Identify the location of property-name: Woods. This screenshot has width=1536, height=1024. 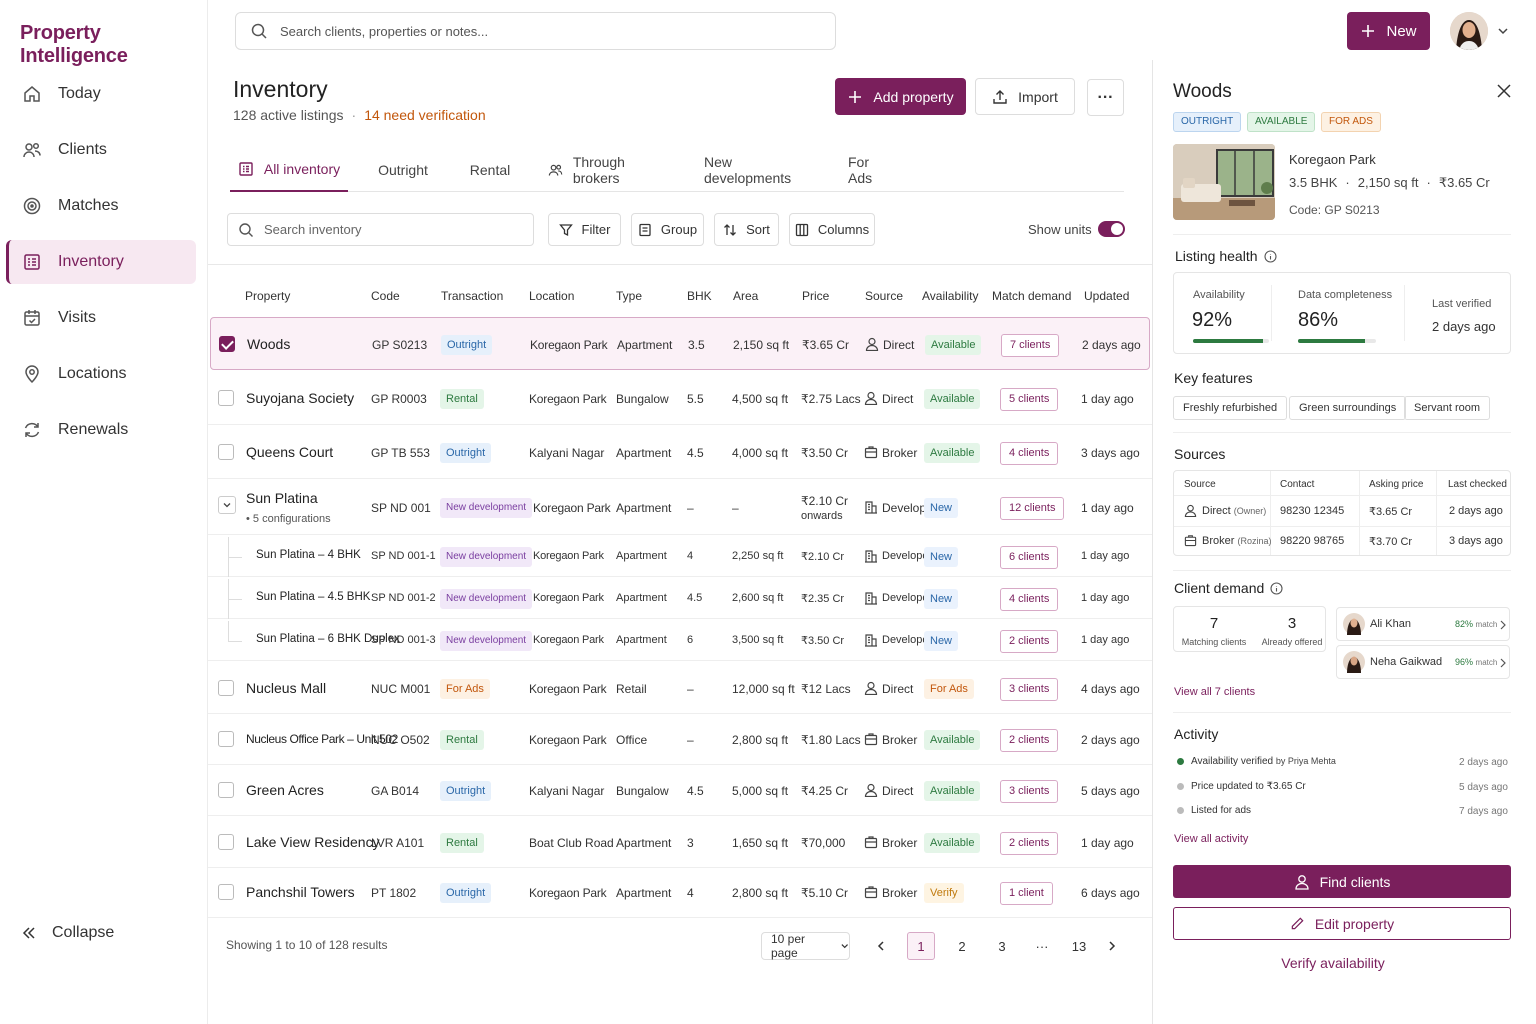
(269, 343).